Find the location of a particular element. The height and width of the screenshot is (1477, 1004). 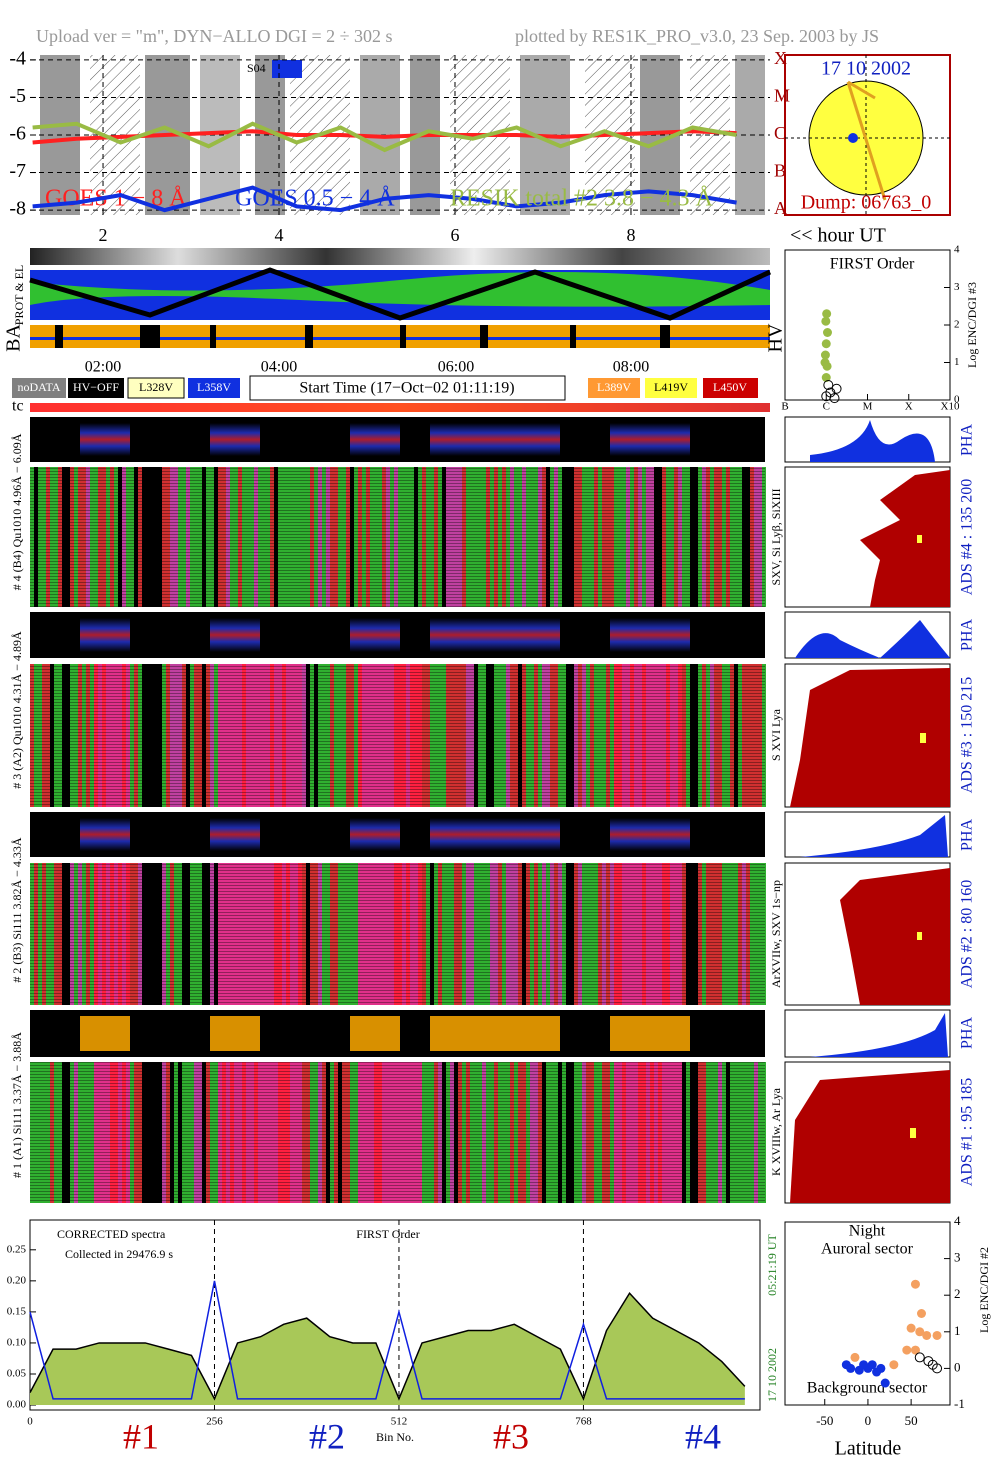

legend-entry: GOES 0.5 − 4 Å is located at coordinates (315, 199).